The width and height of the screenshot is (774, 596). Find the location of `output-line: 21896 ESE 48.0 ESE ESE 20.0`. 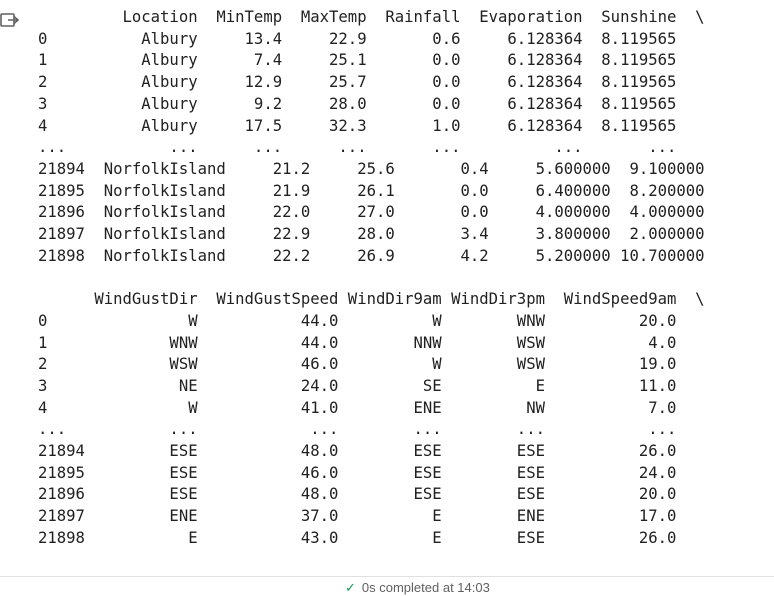

output-line: 21896 ESE 48.0 ESE ESE 20.0 is located at coordinates (357, 494).